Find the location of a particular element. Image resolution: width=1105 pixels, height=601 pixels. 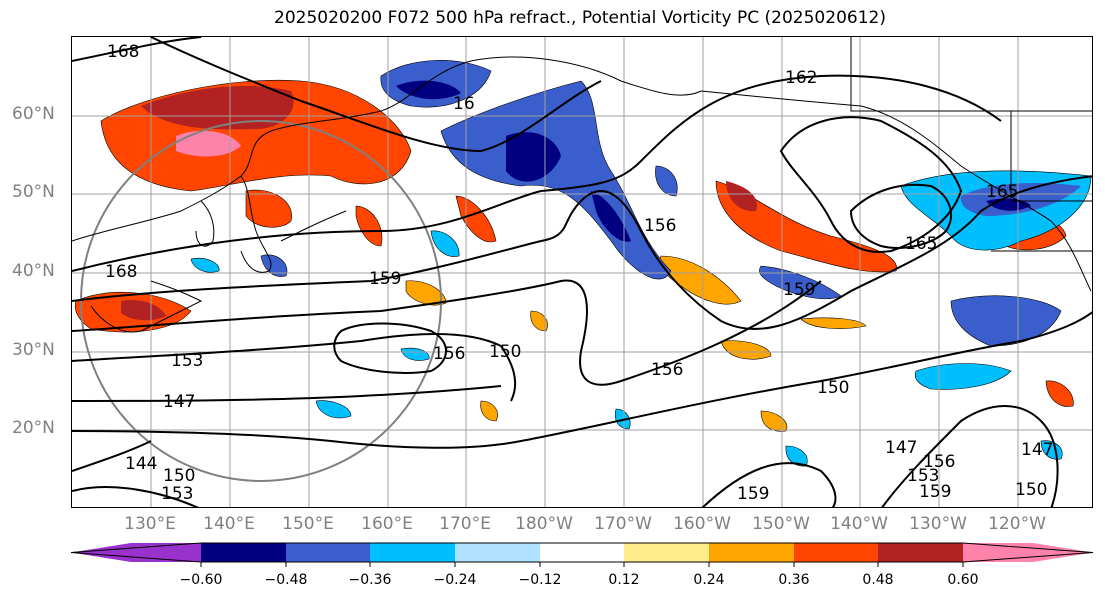

lon-label-150e: 150°E is located at coordinates (308, 524).